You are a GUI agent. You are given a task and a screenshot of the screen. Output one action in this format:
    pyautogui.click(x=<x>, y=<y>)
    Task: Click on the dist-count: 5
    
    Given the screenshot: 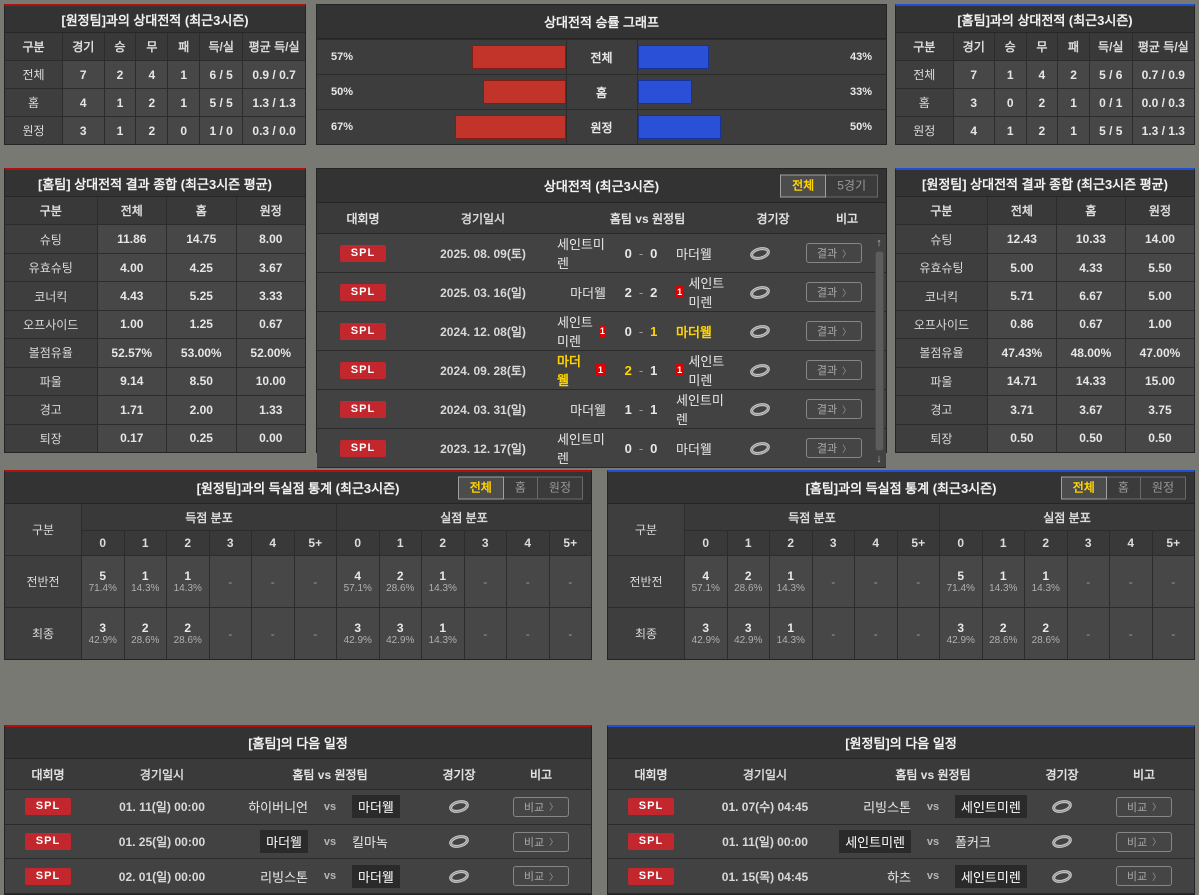 What is the action you would take?
    pyautogui.click(x=961, y=575)
    